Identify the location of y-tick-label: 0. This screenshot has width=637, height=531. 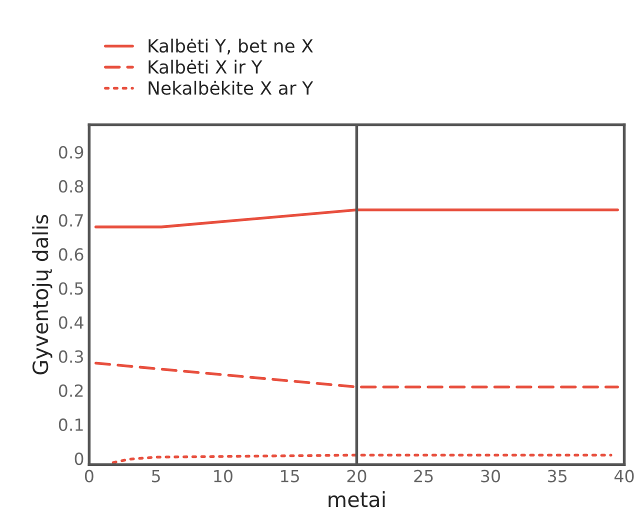
(79, 459).